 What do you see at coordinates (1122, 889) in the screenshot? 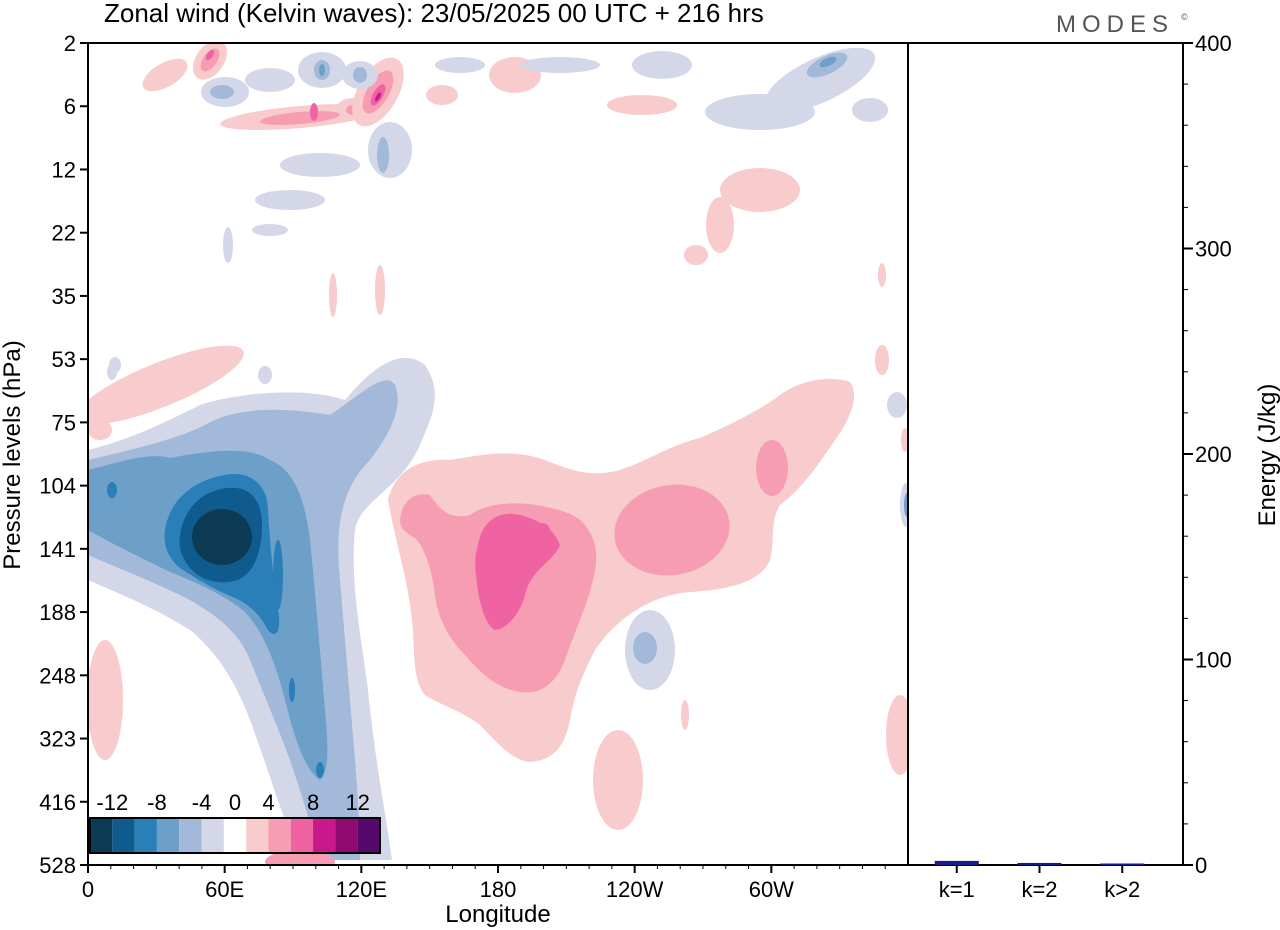
I see `energy-category-label: k>2` at bounding box center [1122, 889].